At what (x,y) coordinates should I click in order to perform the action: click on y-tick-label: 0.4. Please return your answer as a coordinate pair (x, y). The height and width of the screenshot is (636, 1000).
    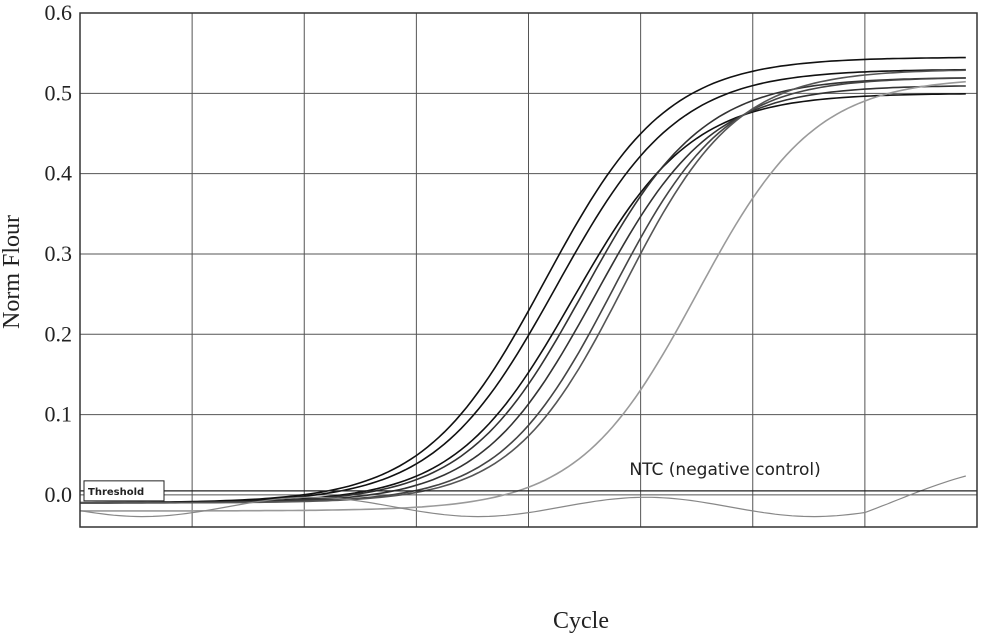
    Looking at the image, I should click on (59, 173).